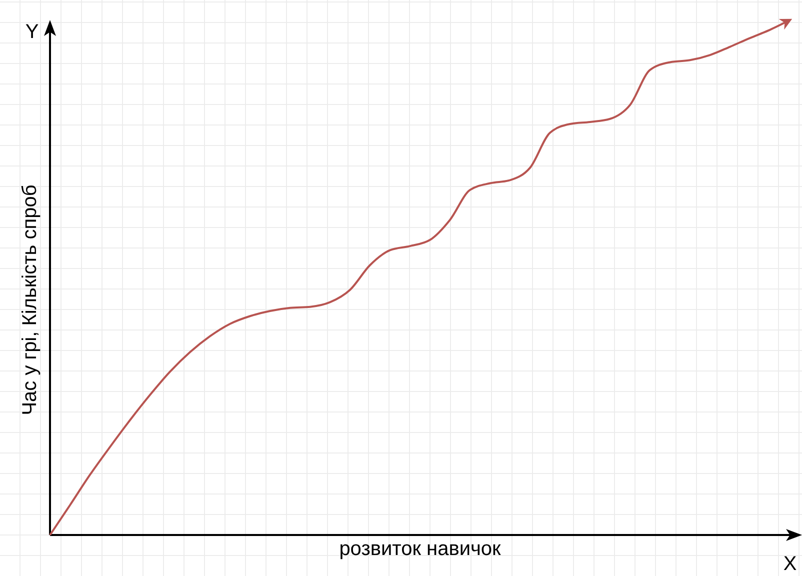  Describe the element at coordinates (30, 300) in the screenshot. I see `y-axis-title: Час у грі, Кількість спроб` at that location.